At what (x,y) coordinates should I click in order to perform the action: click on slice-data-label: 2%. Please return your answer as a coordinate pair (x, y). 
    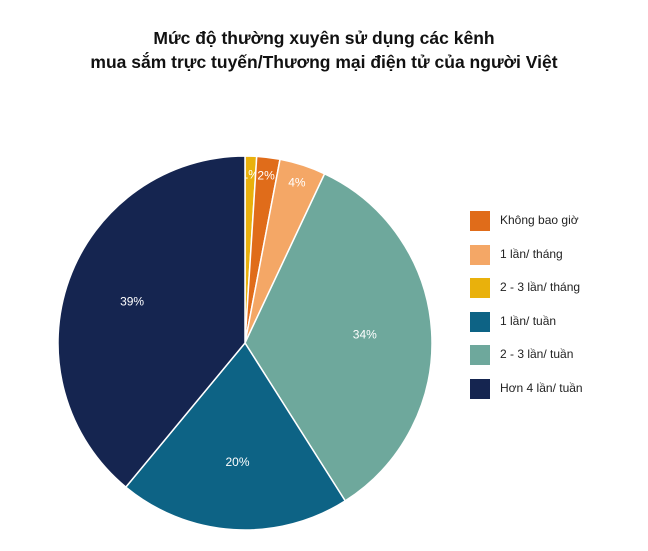
    Looking at the image, I should click on (266, 175).